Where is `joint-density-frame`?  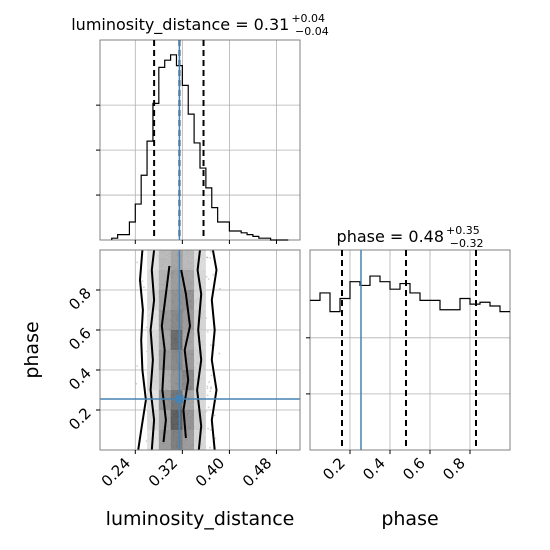
joint-density-frame is located at coordinates (200, 350).